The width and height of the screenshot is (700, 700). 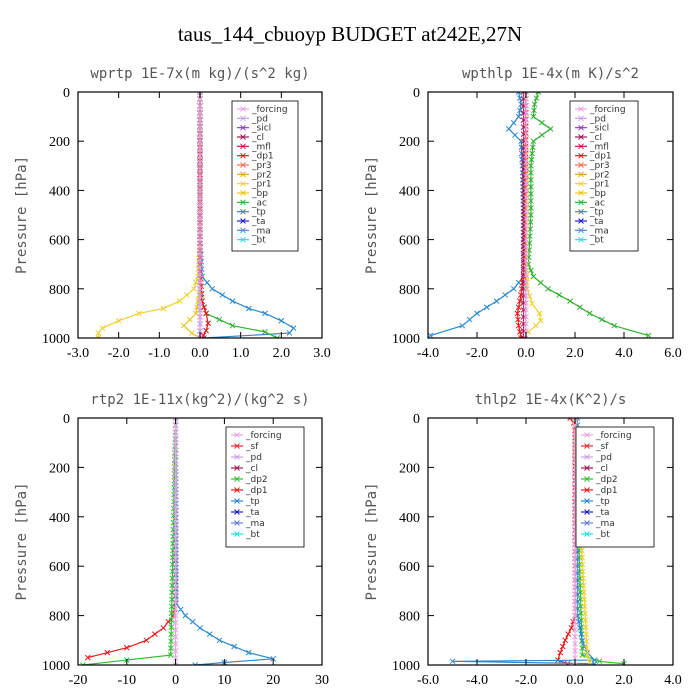 I want to click on legend-box, so click(x=604, y=176).